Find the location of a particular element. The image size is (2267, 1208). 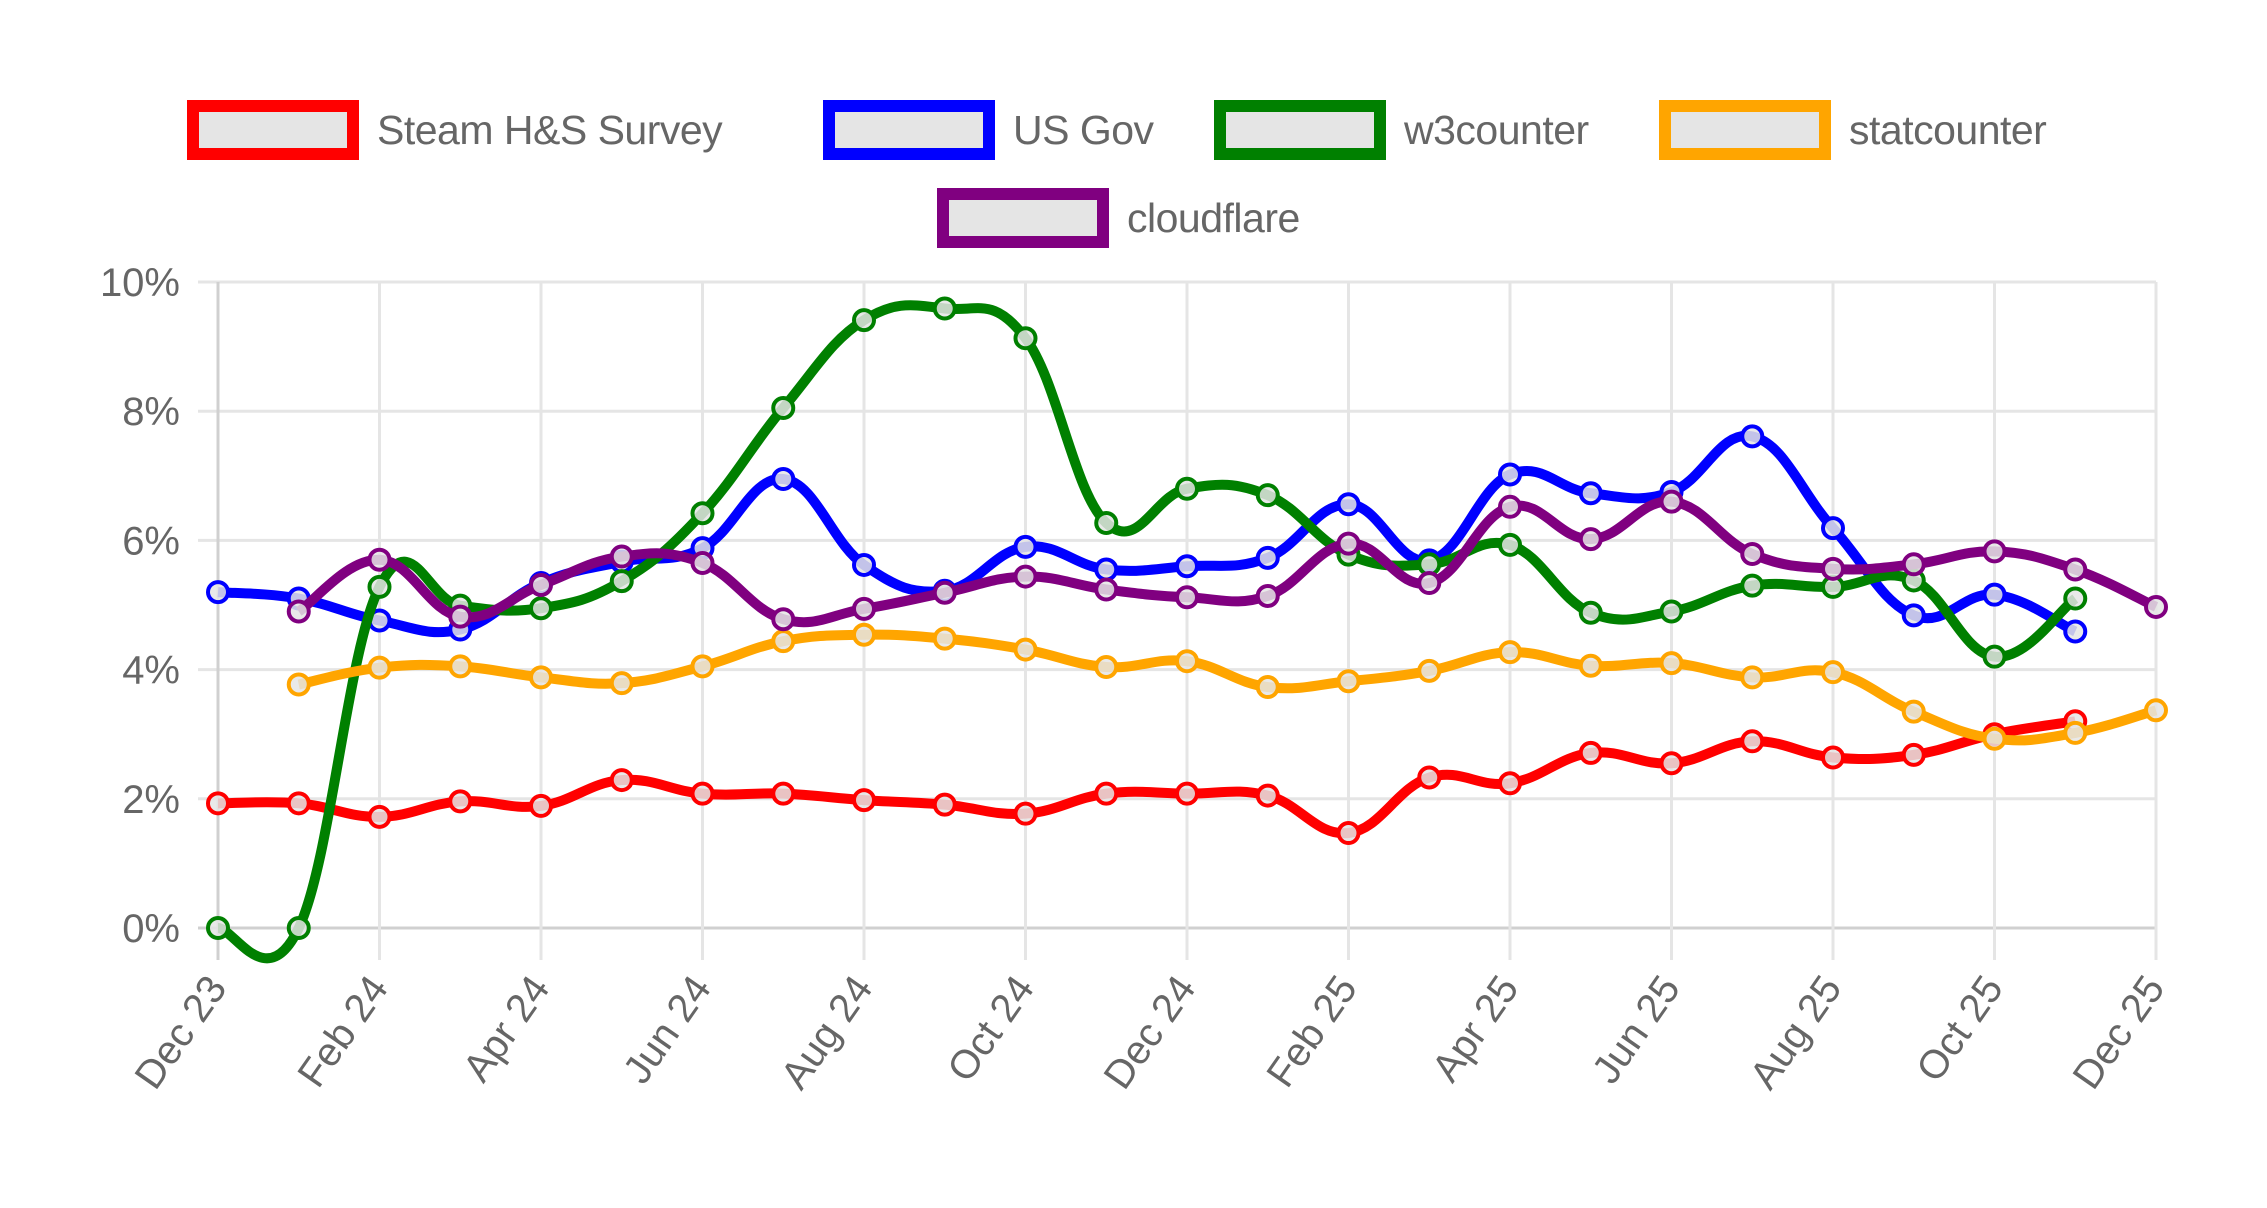

legend-item-statcounter: statcounter is located at coordinates (1853, 130).